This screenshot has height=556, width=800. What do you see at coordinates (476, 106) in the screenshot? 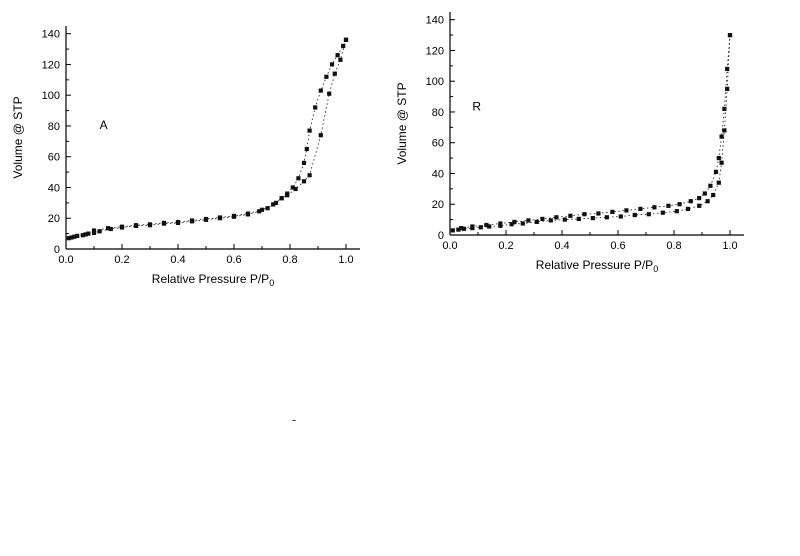
I see `svg-text: R` at bounding box center [476, 106].